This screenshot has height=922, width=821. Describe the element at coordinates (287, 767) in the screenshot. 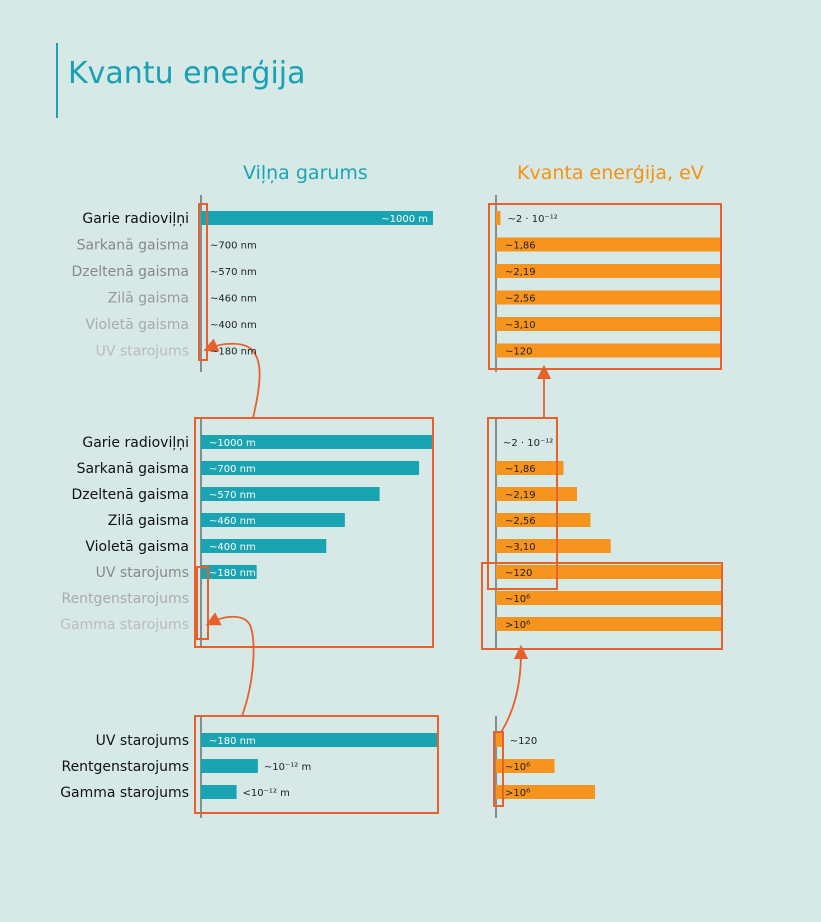

I see `wavelength-value-label: ~10⁻¹² m` at that location.